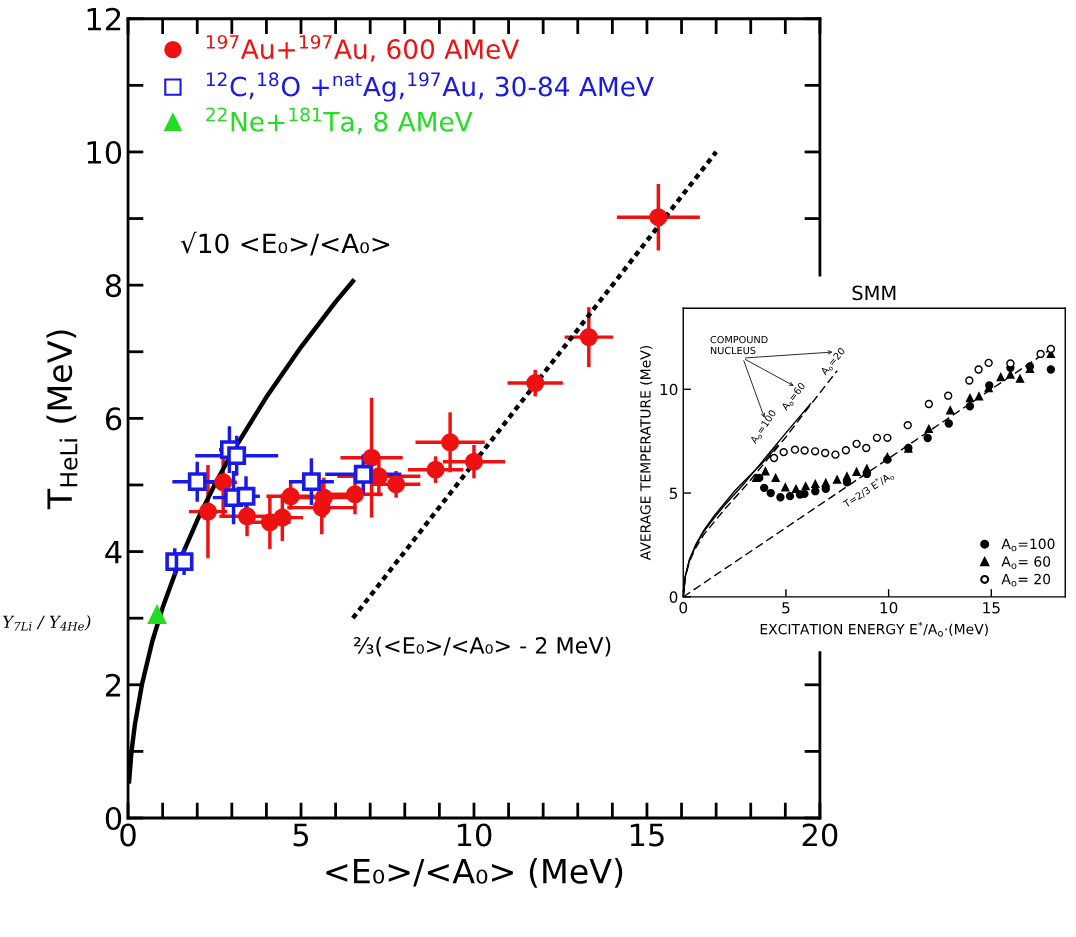  What do you see at coordinates (833, 362) in the screenshot?
I see `annotation: A$_{o}$=20` at bounding box center [833, 362].